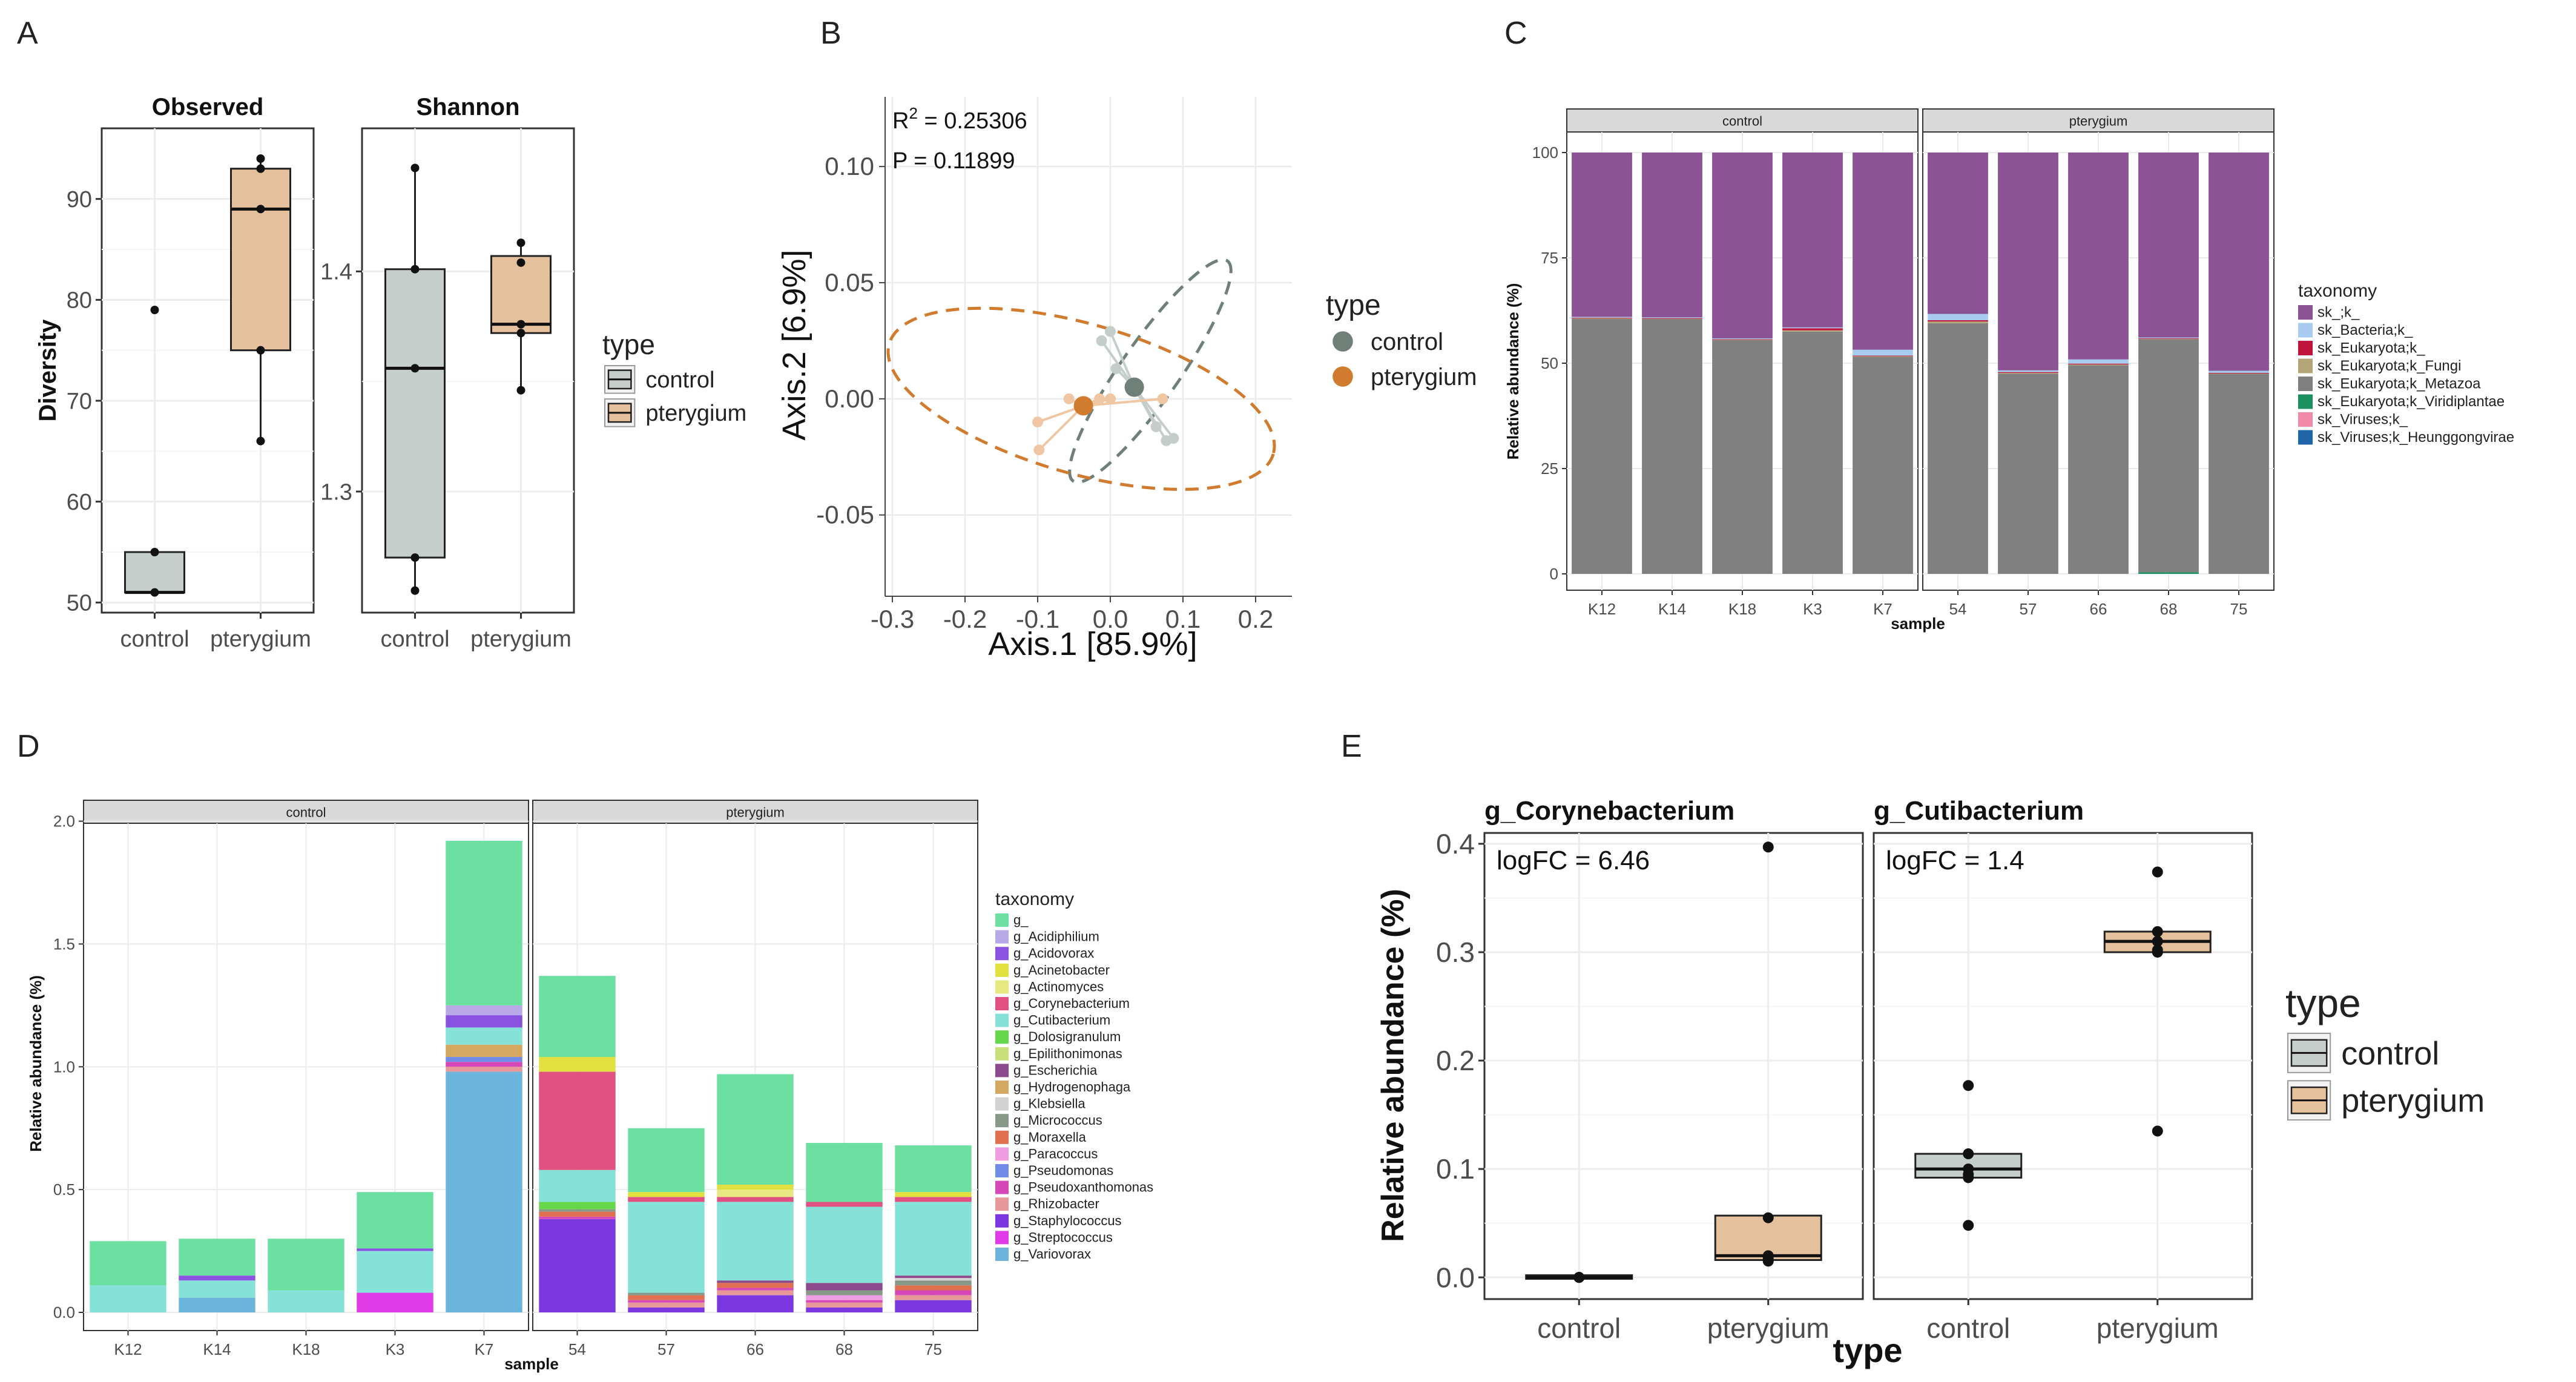 This screenshot has height=1382, width=2576. Describe the element at coordinates (2411, 401) in the screenshot. I see `legend-entry: sk_Eukaryota;k_Viridiplantae` at that location.